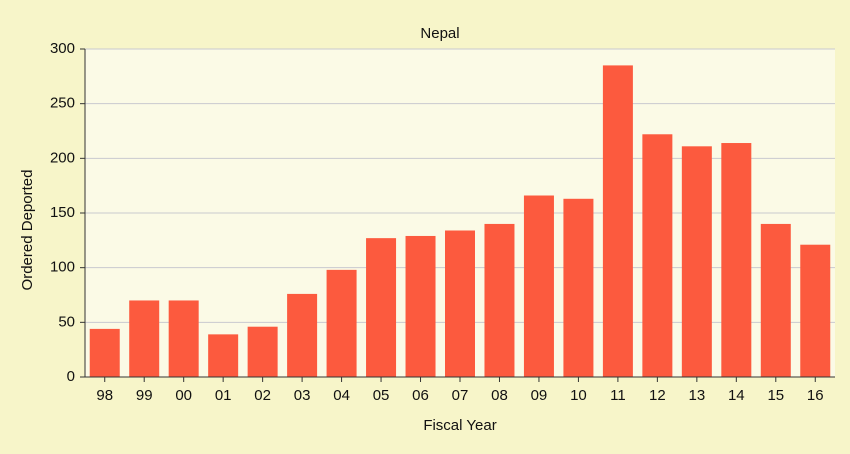 The image size is (850, 454). What do you see at coordinates (27, 230) in the screenshot?
I see `y-axis-label: Ordered Deported` at bounding box center [27, 230].